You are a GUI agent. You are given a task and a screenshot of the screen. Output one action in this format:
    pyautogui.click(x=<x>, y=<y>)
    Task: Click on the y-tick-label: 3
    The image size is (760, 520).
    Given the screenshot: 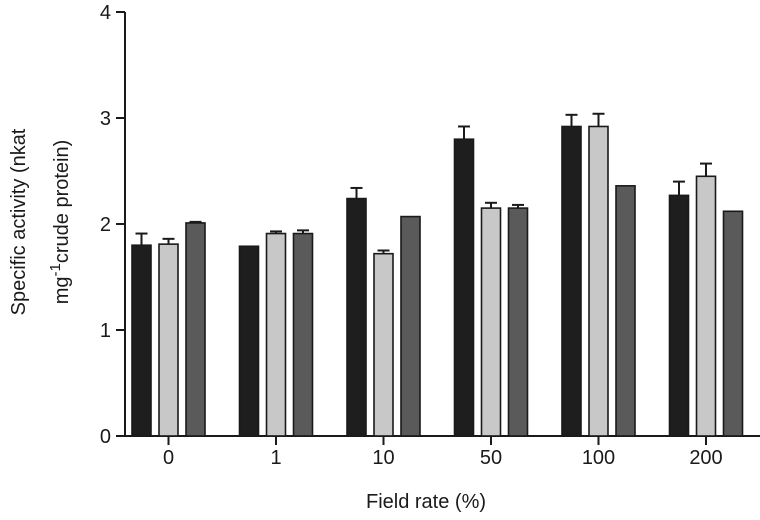 What is the action you would take?
    pyautogui.click(x=105, y=119)
    